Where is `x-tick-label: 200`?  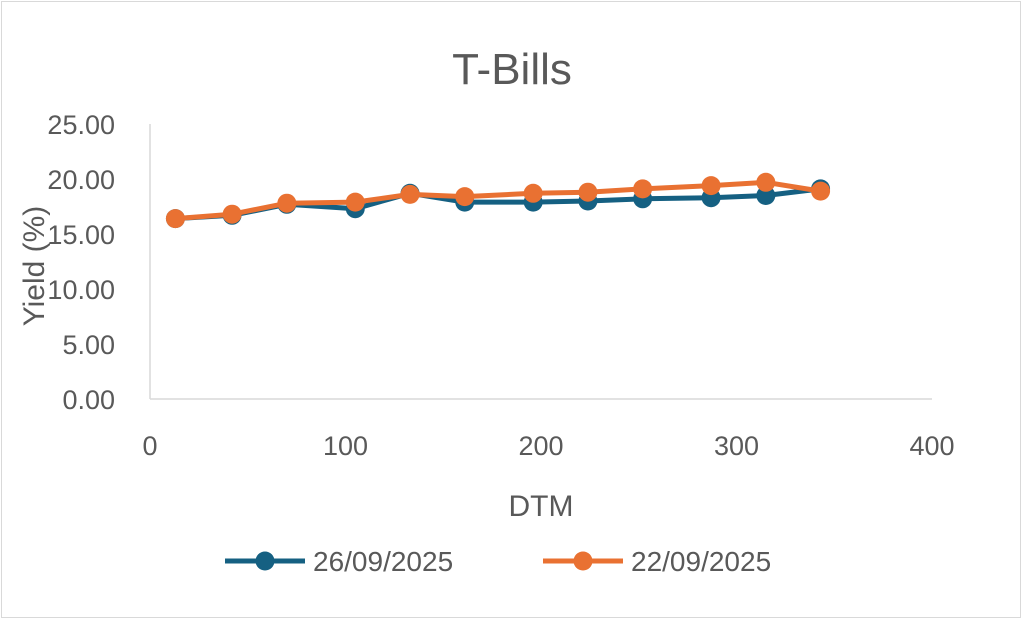
x-tick-label: 200 is located at coordinates (540, 446).